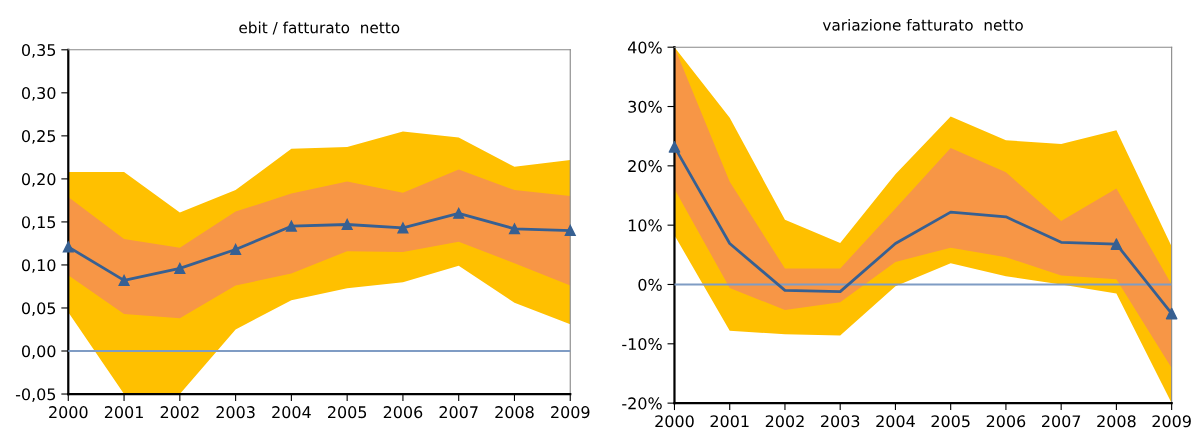  I want to click on y-tick-label: -20%, so click(642, 403).